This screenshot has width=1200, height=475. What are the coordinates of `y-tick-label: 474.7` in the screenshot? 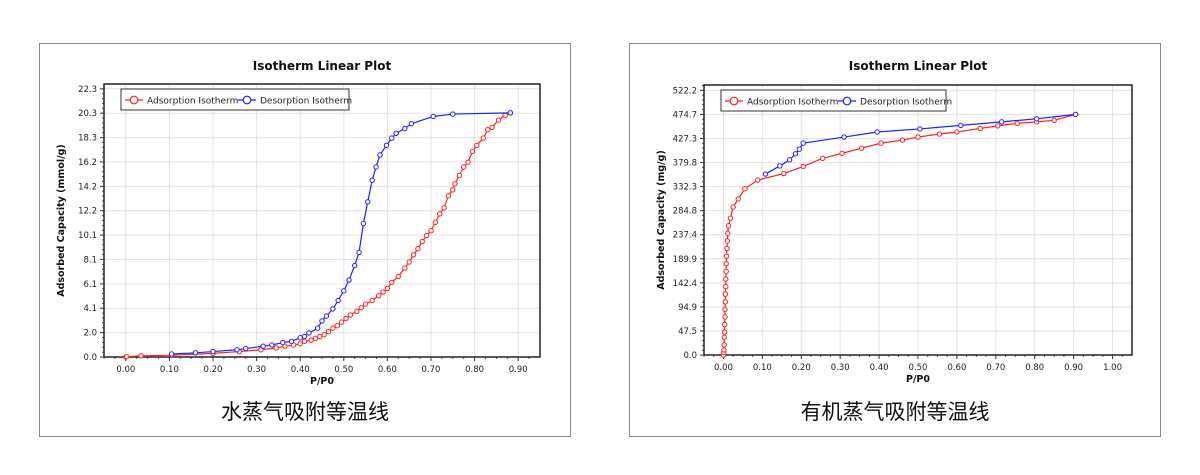 It's located at (685, 115).